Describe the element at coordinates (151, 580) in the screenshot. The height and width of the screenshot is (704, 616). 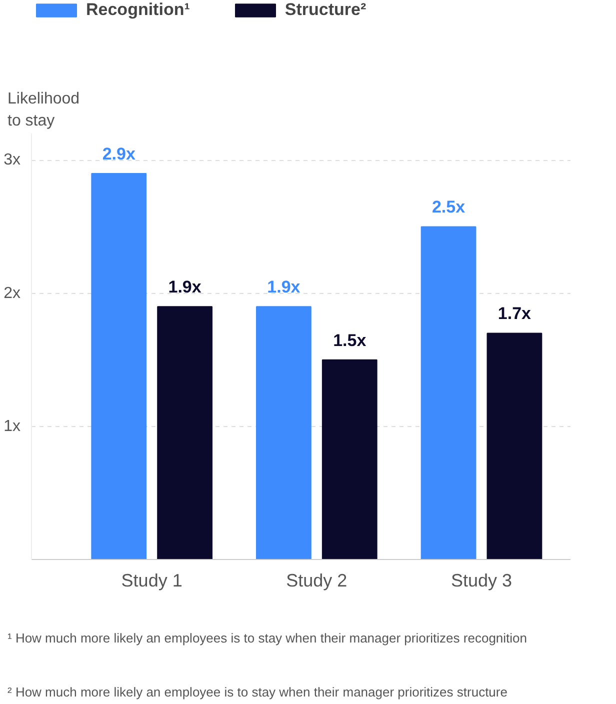
I see `x-tick-label: Study 1` at that location.